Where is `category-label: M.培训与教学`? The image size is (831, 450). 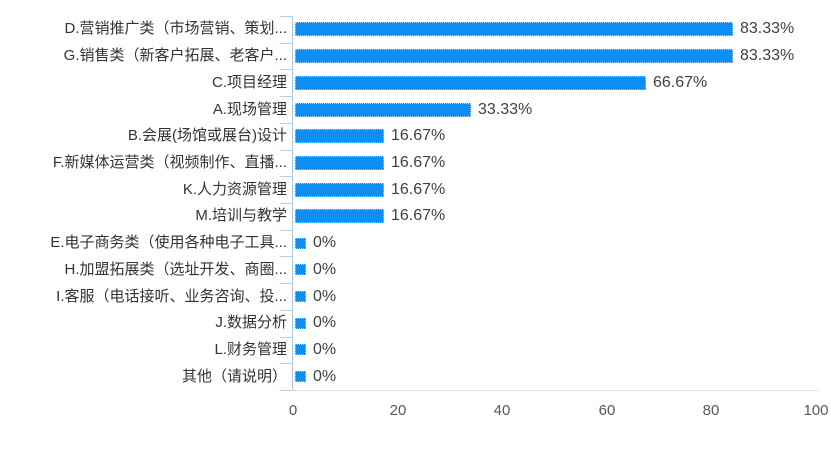 category-label: M.培训与教学 is located at coordinates (241, 216).